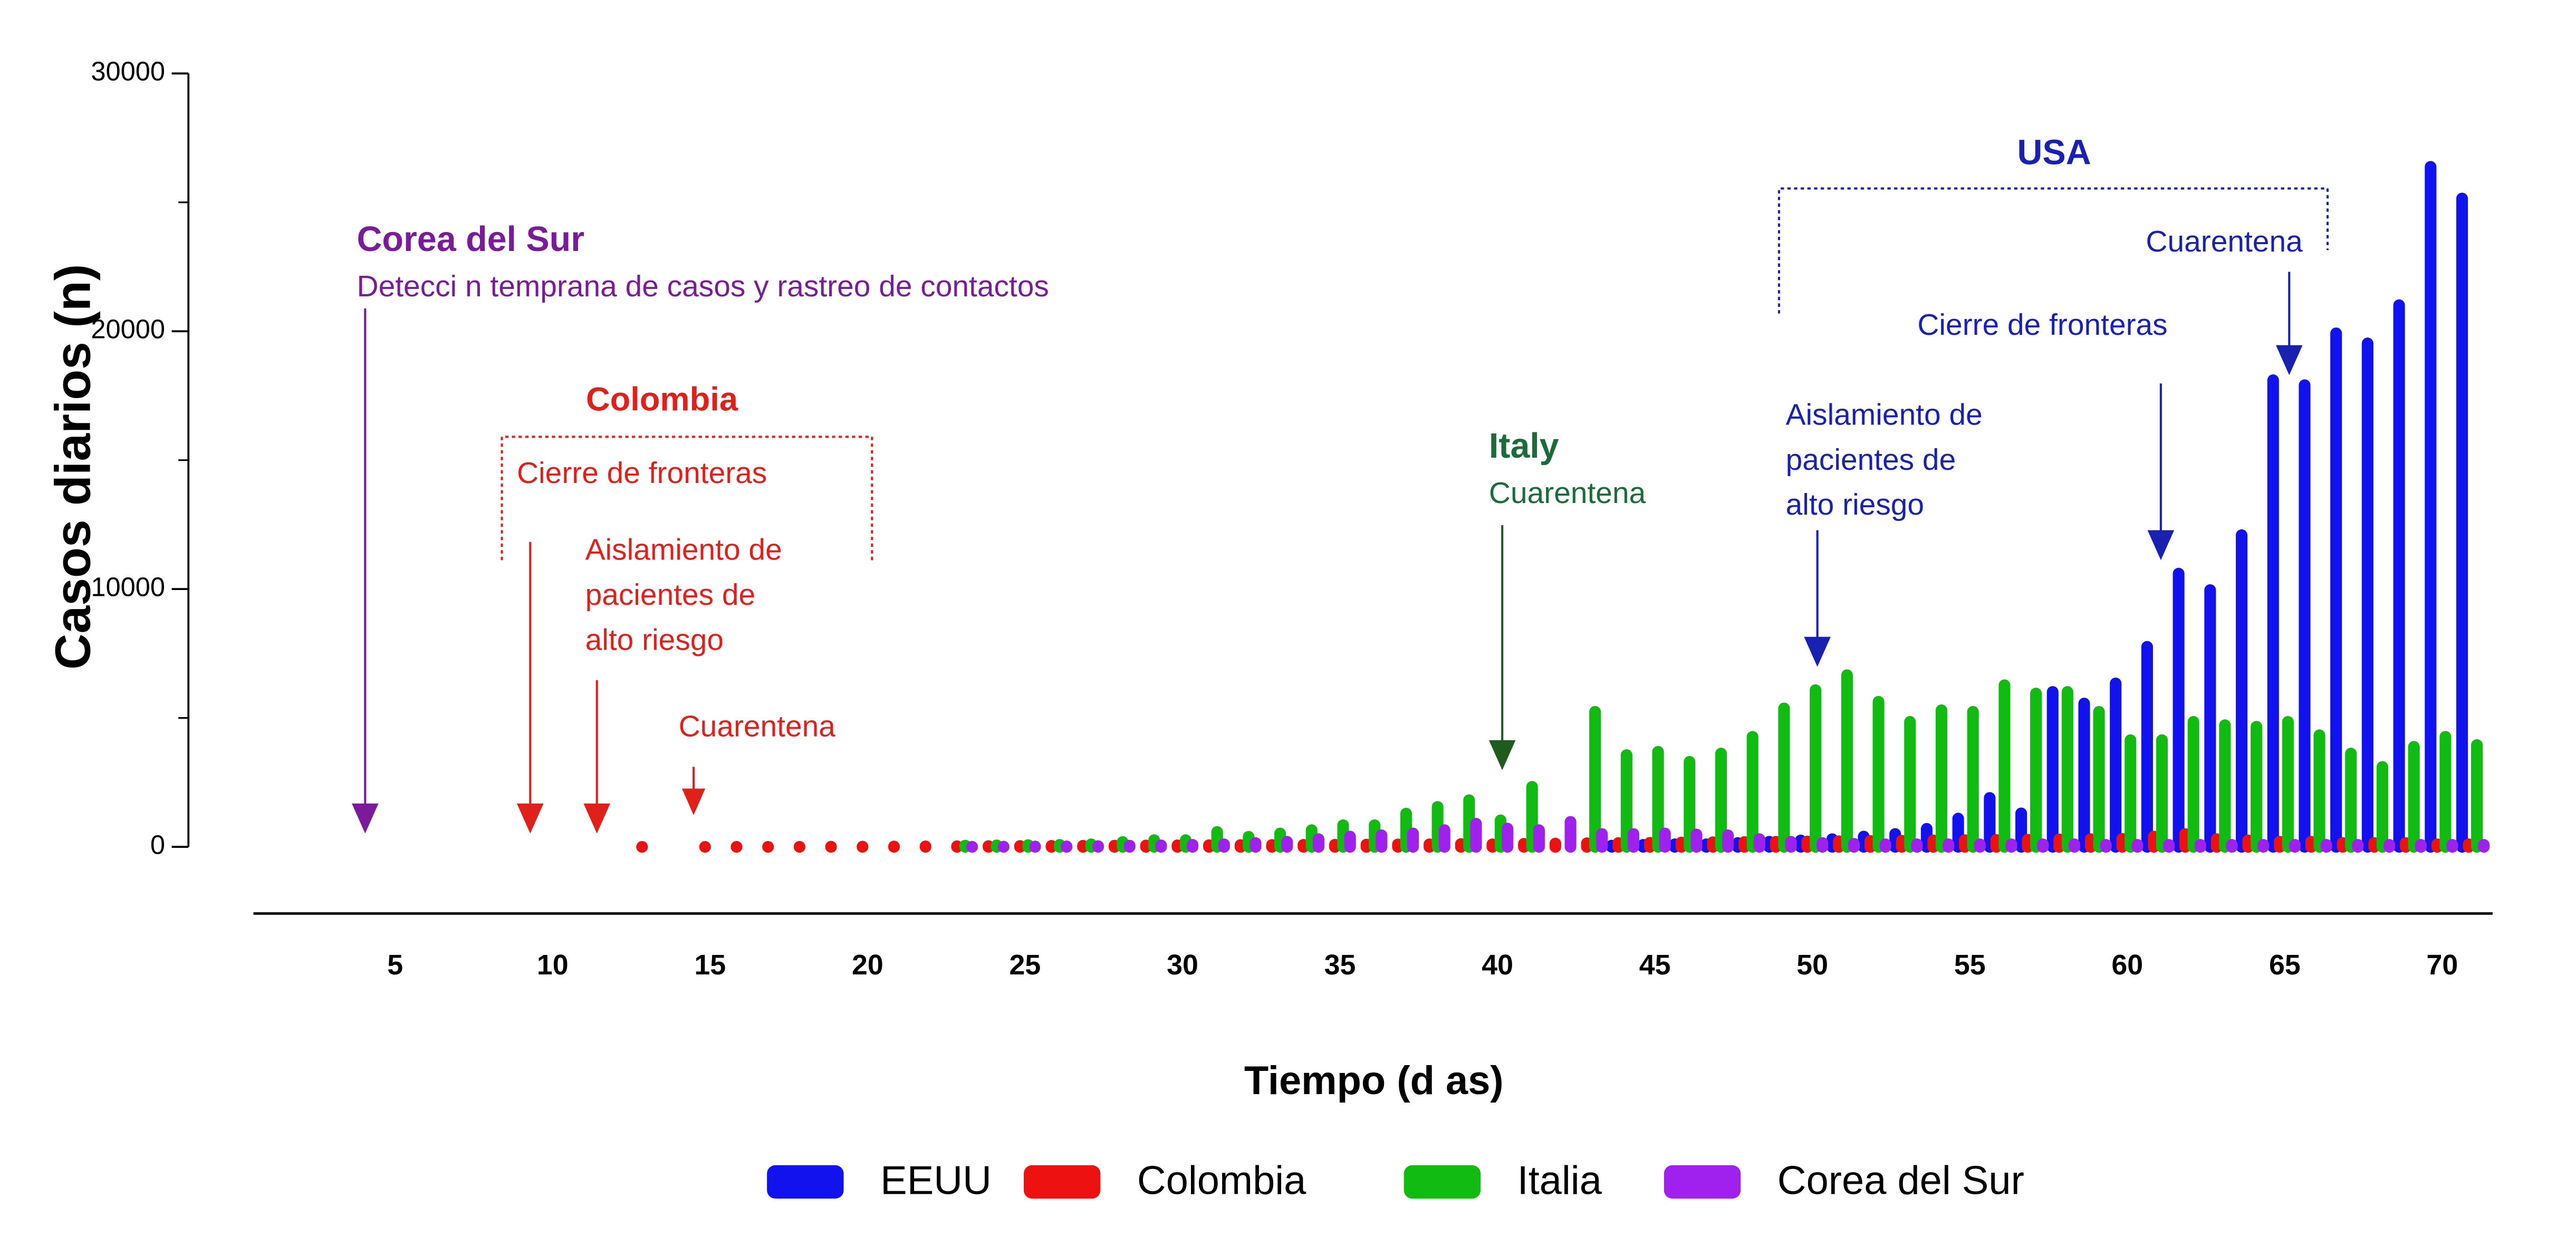  What do you see at coordinates (471, 239) in the screenshot?
I see `annotation: Corea del Sur` at bounding box center [471, 239].